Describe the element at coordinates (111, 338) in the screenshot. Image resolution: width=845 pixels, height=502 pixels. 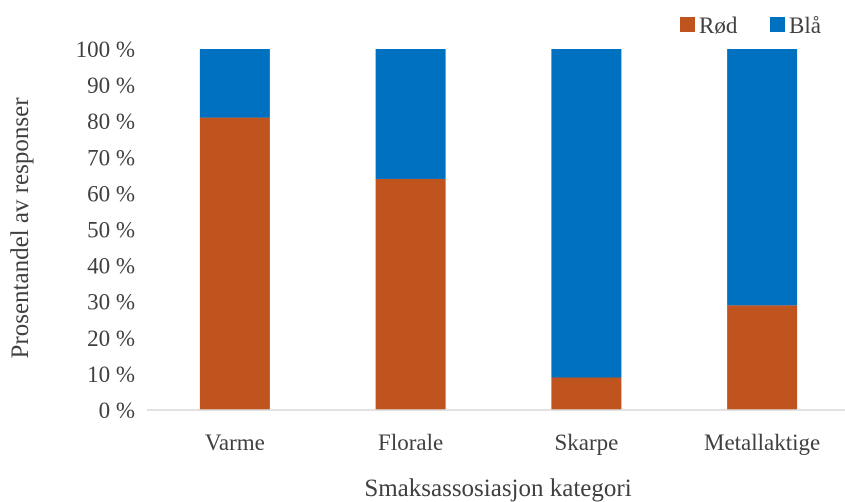
I see `y-tick-label: 20 %` at that location.